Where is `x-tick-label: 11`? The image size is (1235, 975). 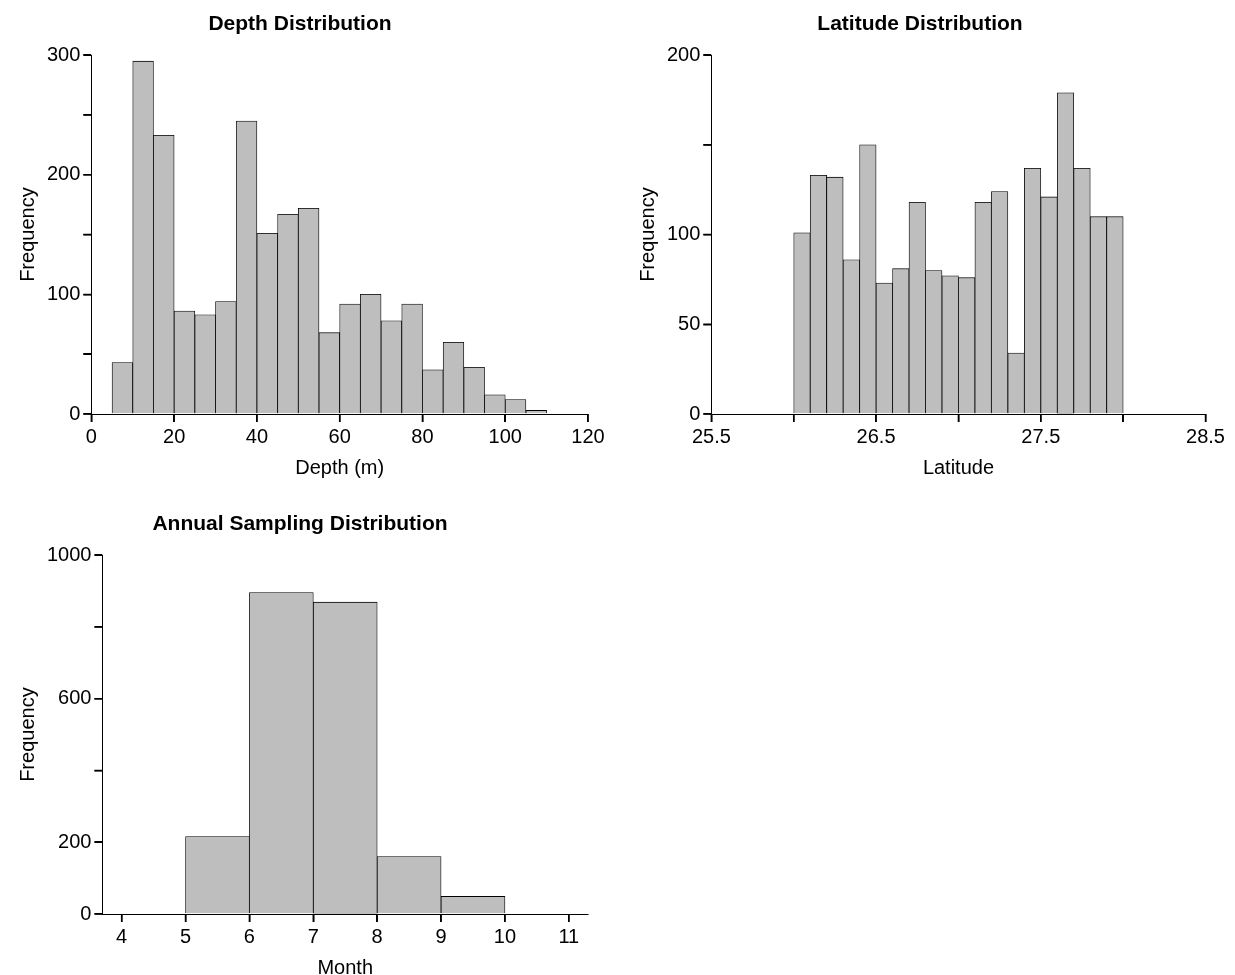 x-tick-label: 11 is located at coordinates (569, 935).